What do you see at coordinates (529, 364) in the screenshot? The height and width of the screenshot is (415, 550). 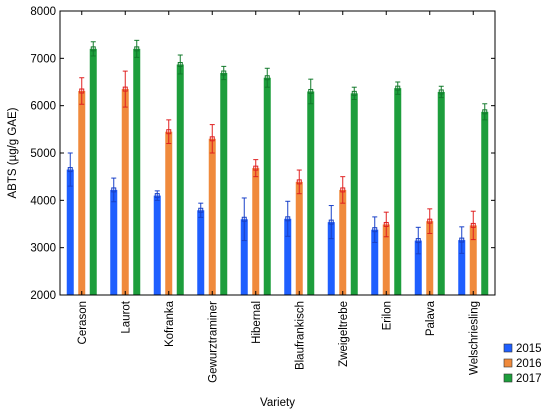 I see `legend-label: 2016` at bounding box center [529, 364].